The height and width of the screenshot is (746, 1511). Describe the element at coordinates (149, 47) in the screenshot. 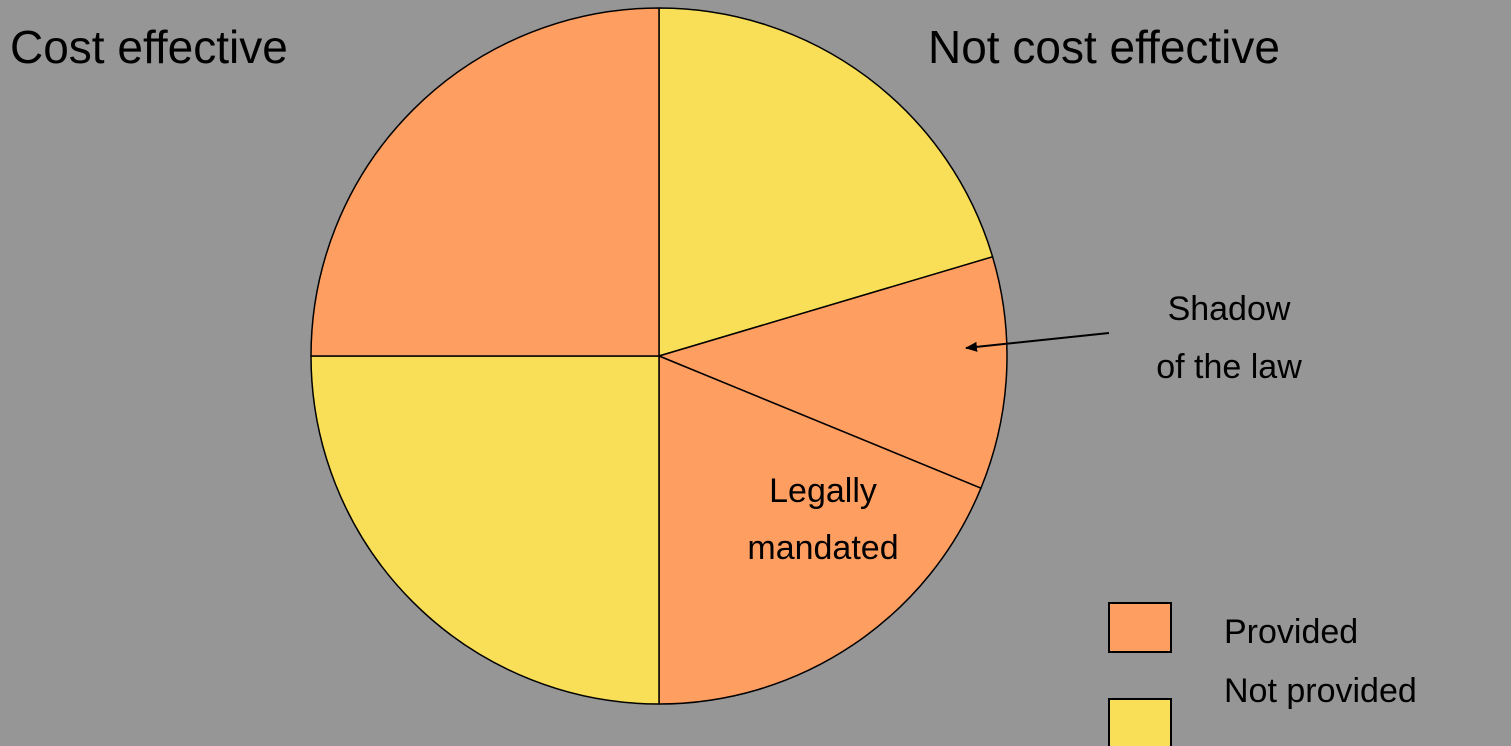

I see `header-cost-effective: Cost effective` at that location.